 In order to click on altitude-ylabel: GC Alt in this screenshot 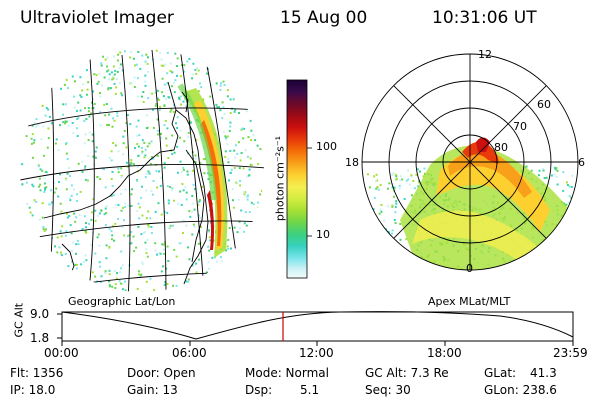, I will do `click(19, 320)`.